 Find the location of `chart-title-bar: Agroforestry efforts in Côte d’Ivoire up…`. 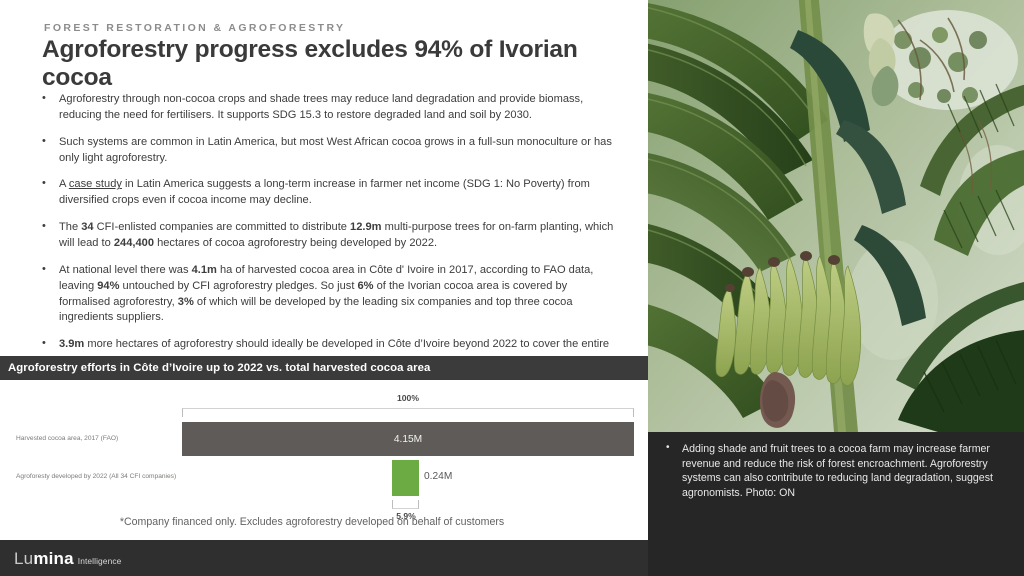

chart-title-bar: Agroforestry efforts in Côte d’Ivoire up… is located at coordinates (324, 368).